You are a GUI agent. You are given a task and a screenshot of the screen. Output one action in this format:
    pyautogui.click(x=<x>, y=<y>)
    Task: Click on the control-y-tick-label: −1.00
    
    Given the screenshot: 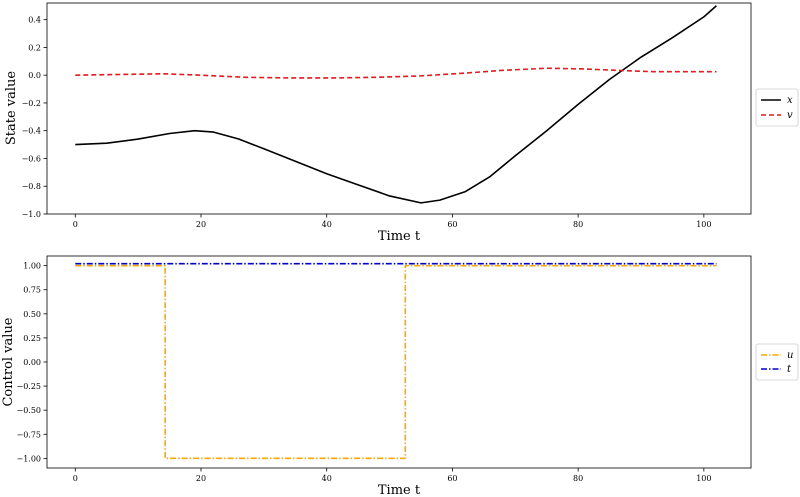 What is the action you would take?
    pyautogui.click(x=28, y=458)
    